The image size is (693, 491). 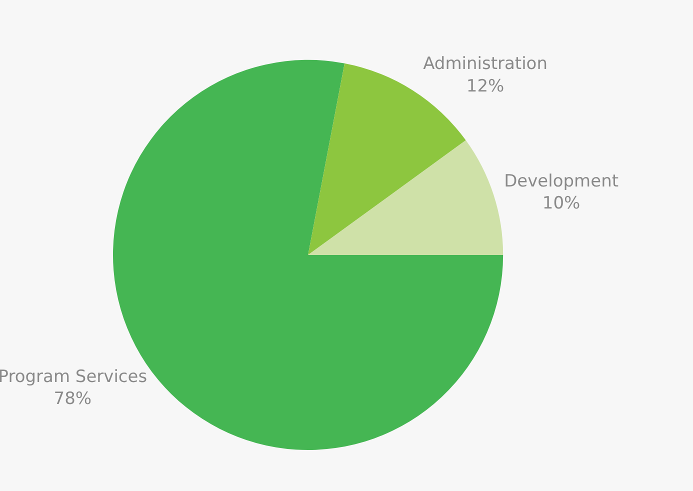 What do you see at coordinates (406, 197) in the screenshot?
I see `pie-slice` at bounding box center [406, 197].